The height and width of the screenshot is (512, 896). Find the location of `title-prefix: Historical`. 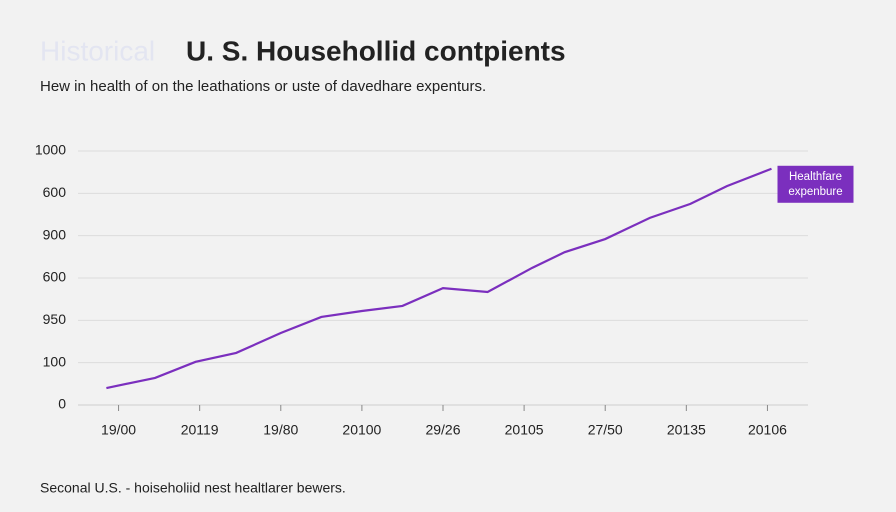

title-prefix: Historical is located at coordinates (97, 50).